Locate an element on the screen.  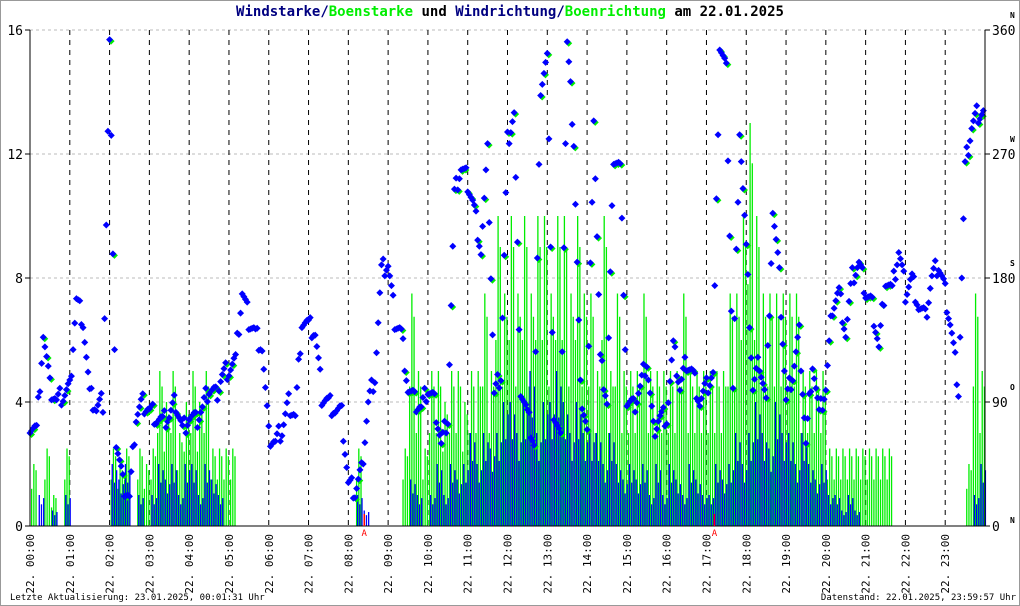
title-windstarke: Windstarke/ is located at coordinates (282, 12).